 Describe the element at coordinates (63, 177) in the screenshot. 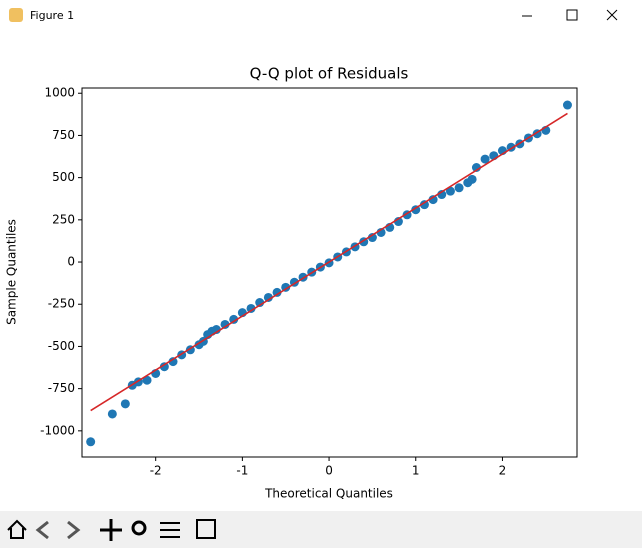

I see `y-tick-label: 500` at that location.